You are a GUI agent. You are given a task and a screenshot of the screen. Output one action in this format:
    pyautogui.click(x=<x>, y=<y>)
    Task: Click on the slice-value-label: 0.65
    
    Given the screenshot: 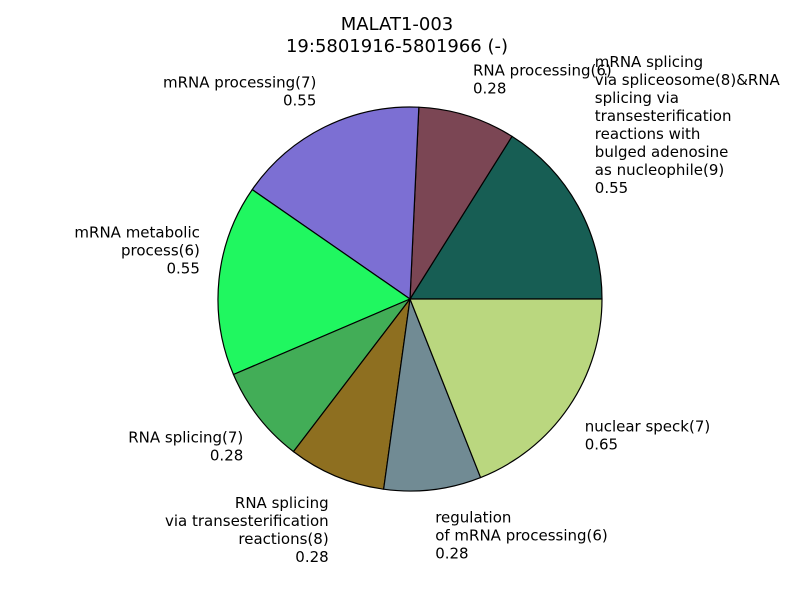 What is the action you would take?
    pyautogui.click(x=601, y=445)
    